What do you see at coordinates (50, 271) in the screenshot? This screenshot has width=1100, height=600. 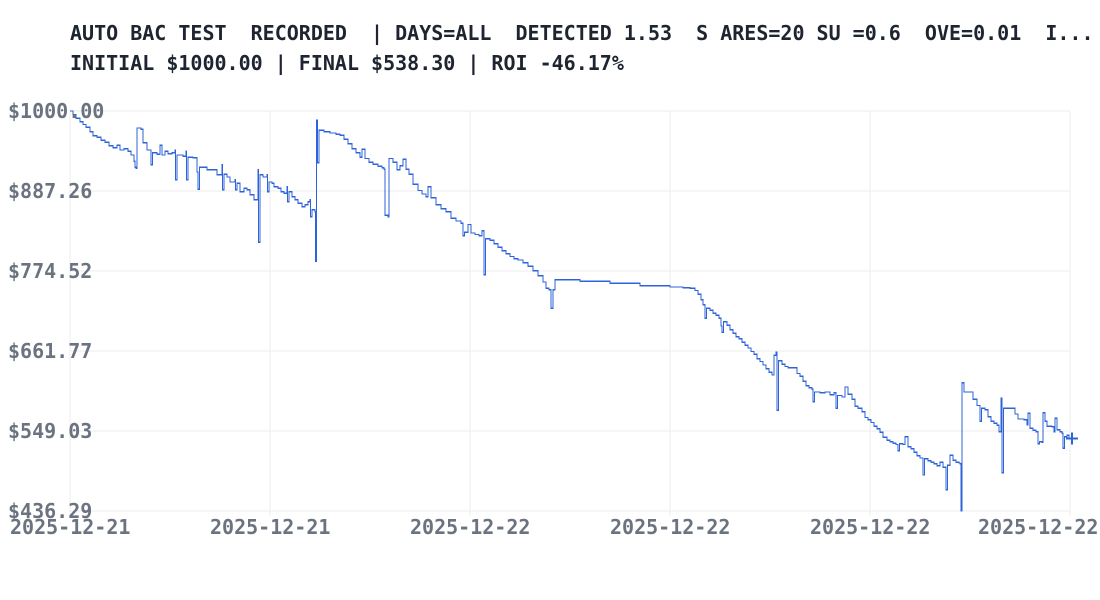 I see `y-axis-tick-label: $774.52` at bounding box center [50, 271].